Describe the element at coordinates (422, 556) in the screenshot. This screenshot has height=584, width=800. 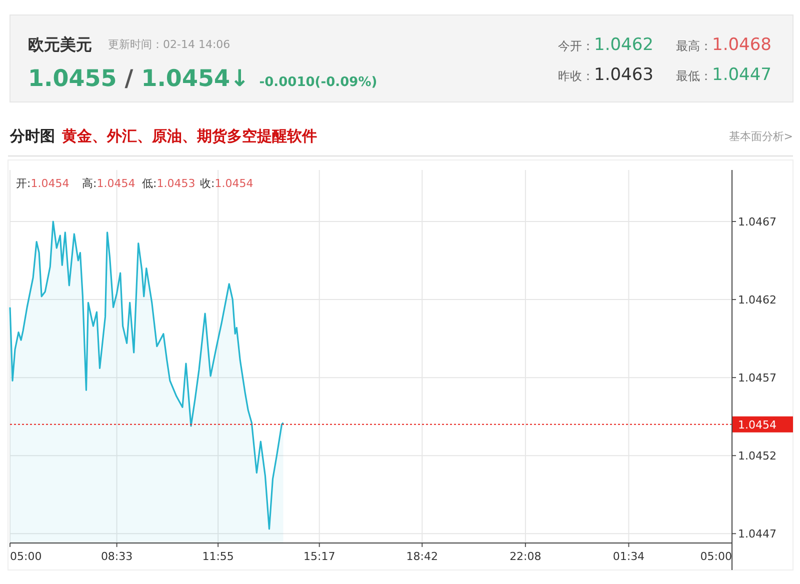
I see `x-tick-label: 18:42` at that location.